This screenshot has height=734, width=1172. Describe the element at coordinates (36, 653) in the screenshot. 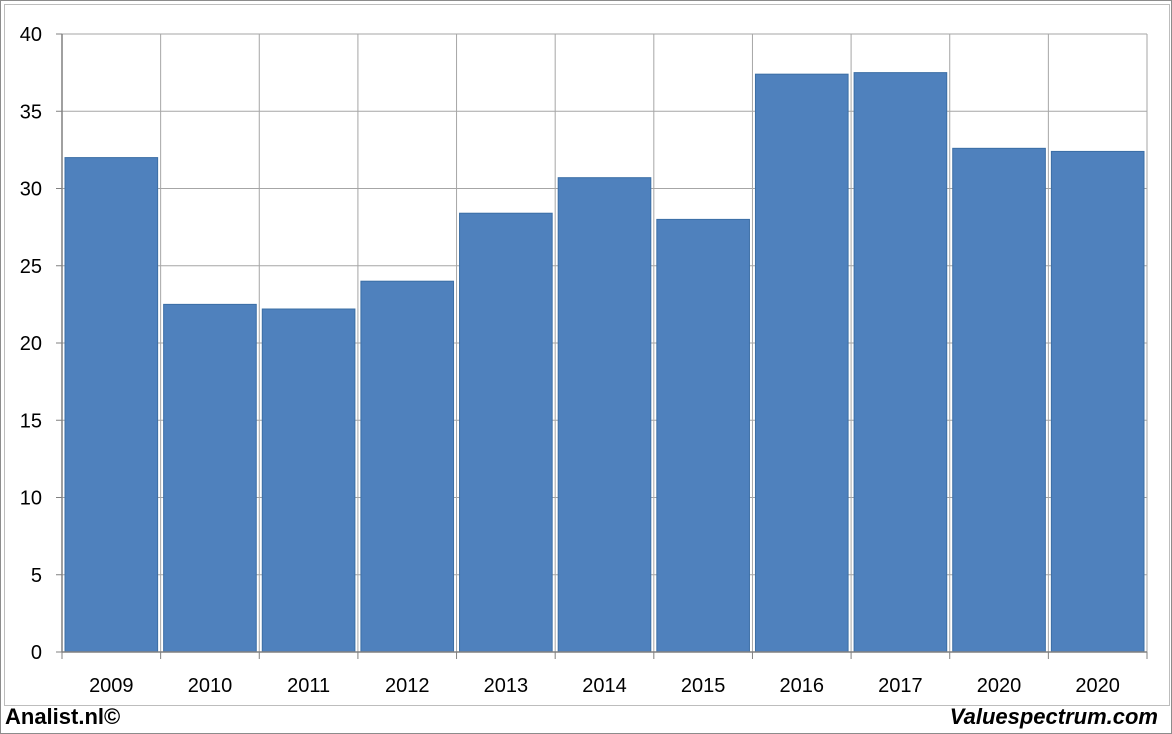

I see `y-tick-label: 0` at that location.